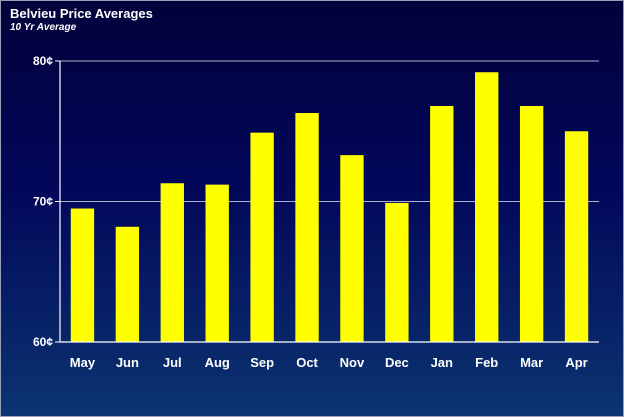 This screenshot has height=417, width=624. I want to click on bar-mar, so click(531, 224).